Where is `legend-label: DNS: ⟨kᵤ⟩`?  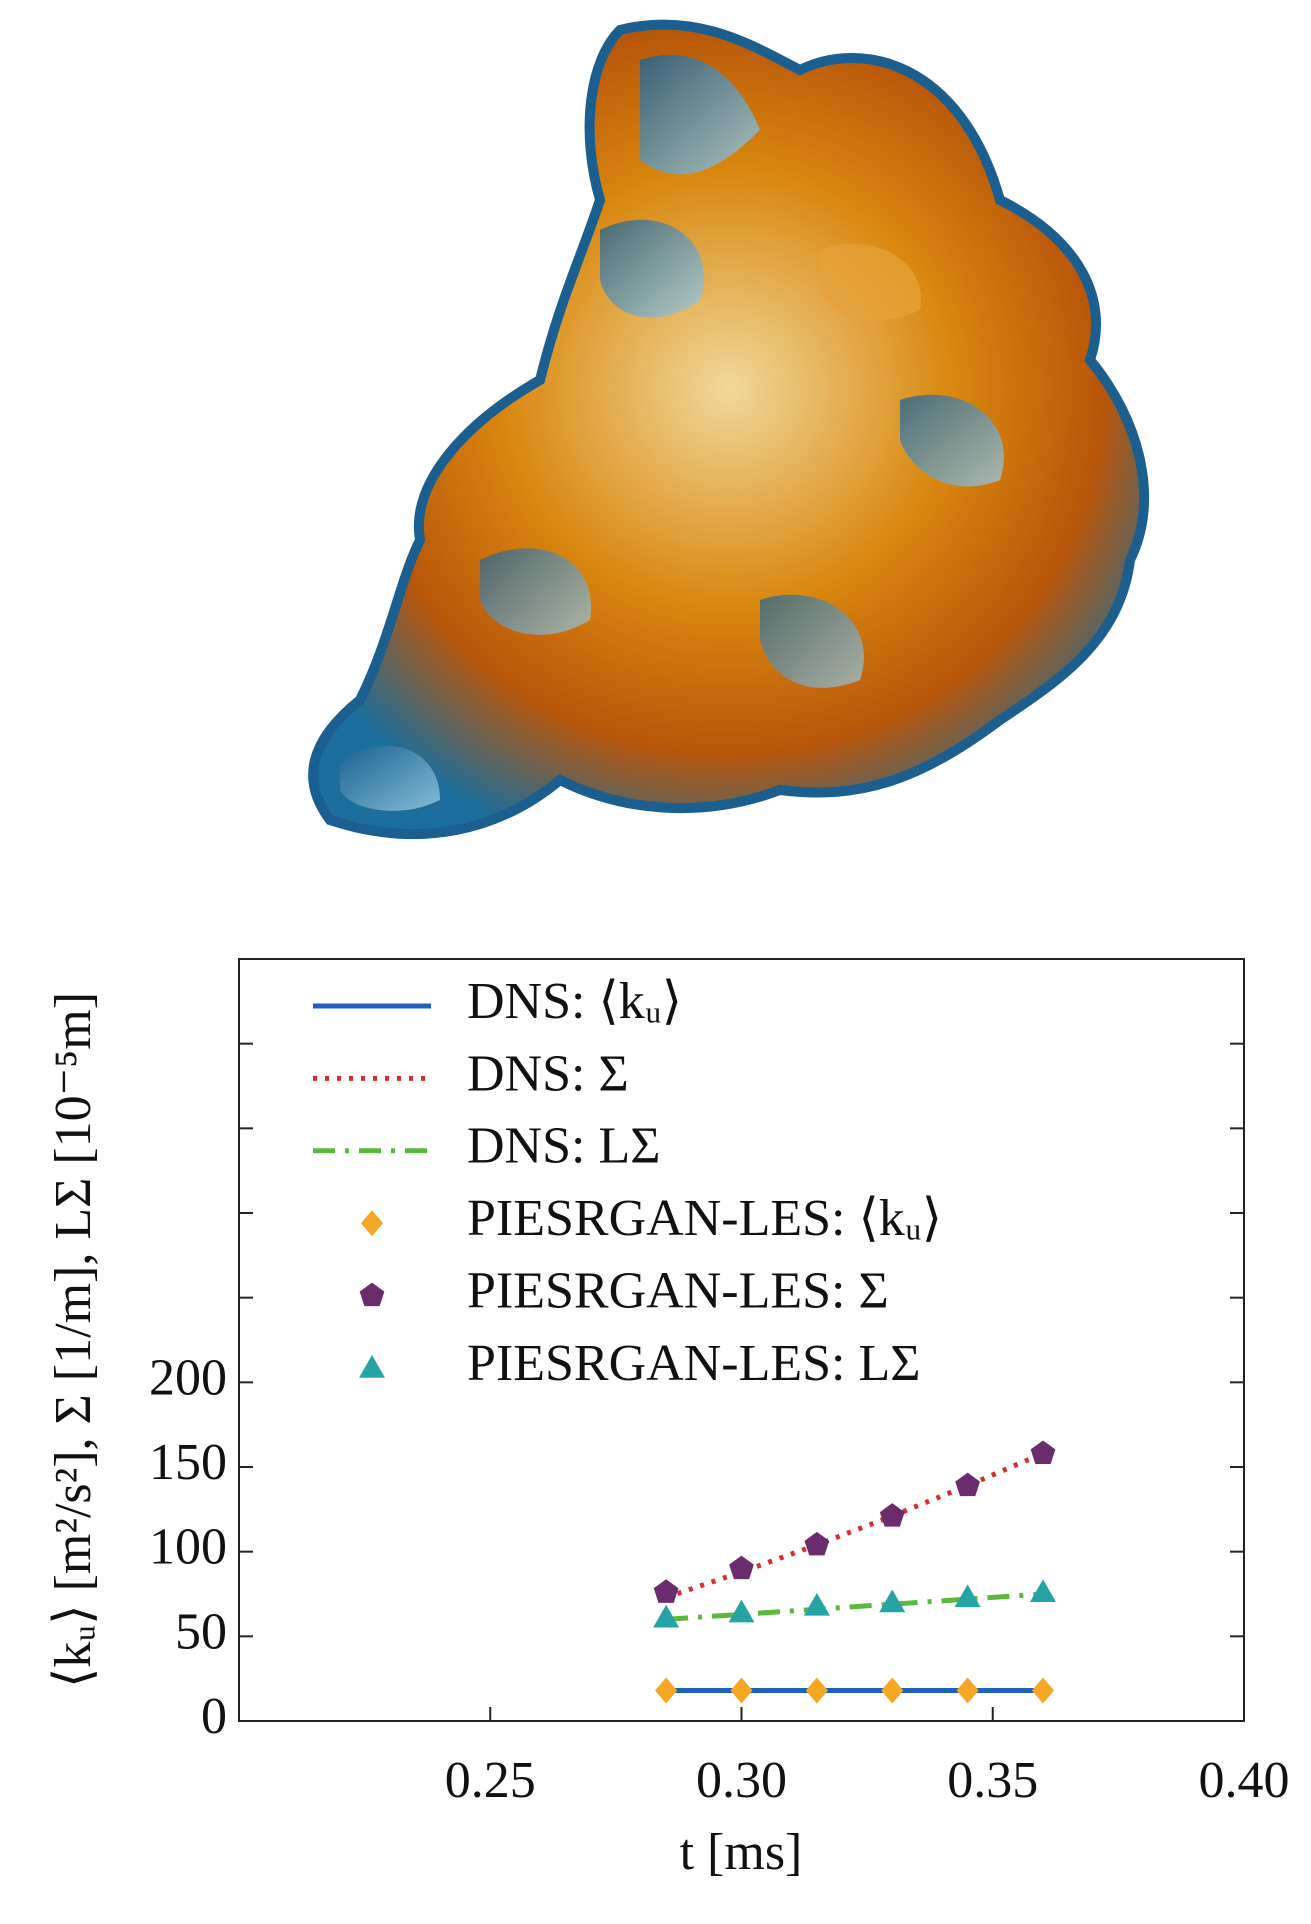 legend-label: DNS: ⟨kᵤ⟩ is located at coordinates (574, 1001).